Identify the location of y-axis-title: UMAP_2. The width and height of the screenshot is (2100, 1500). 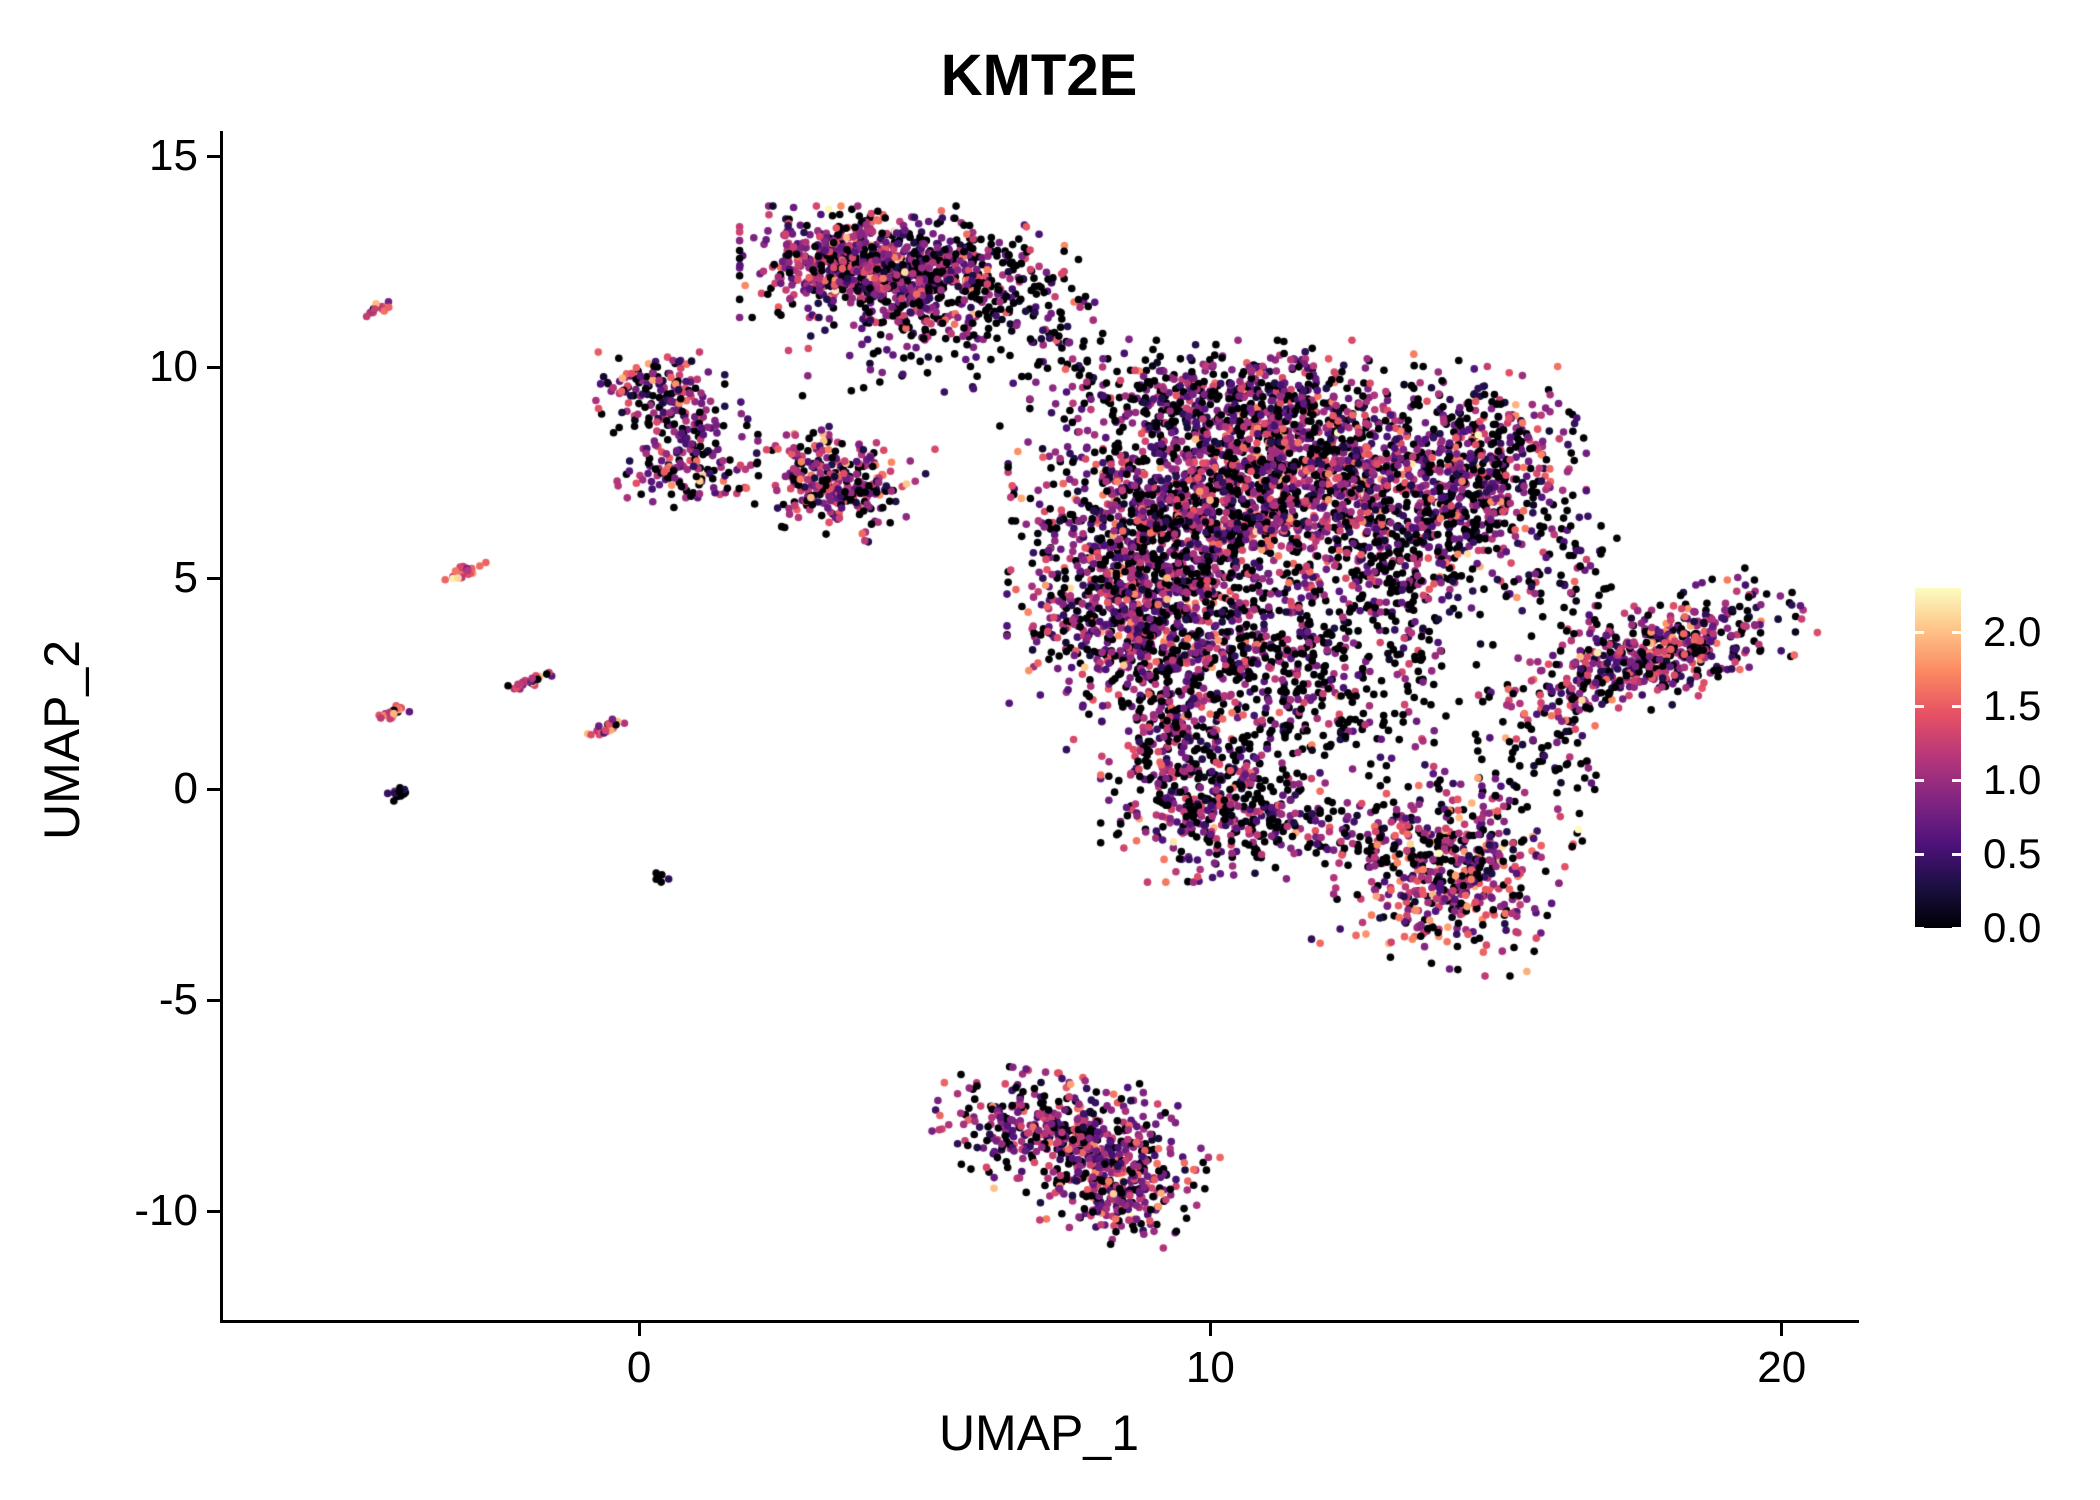
(62, 740).